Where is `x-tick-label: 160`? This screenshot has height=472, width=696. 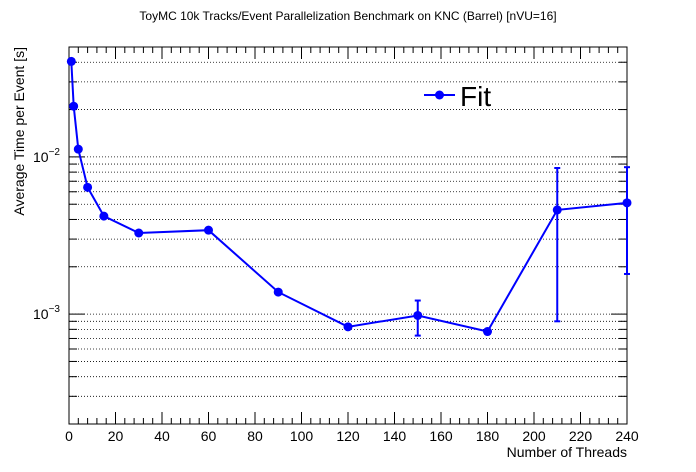
x-tick-label: 160 is located at coordinates (441, 436).